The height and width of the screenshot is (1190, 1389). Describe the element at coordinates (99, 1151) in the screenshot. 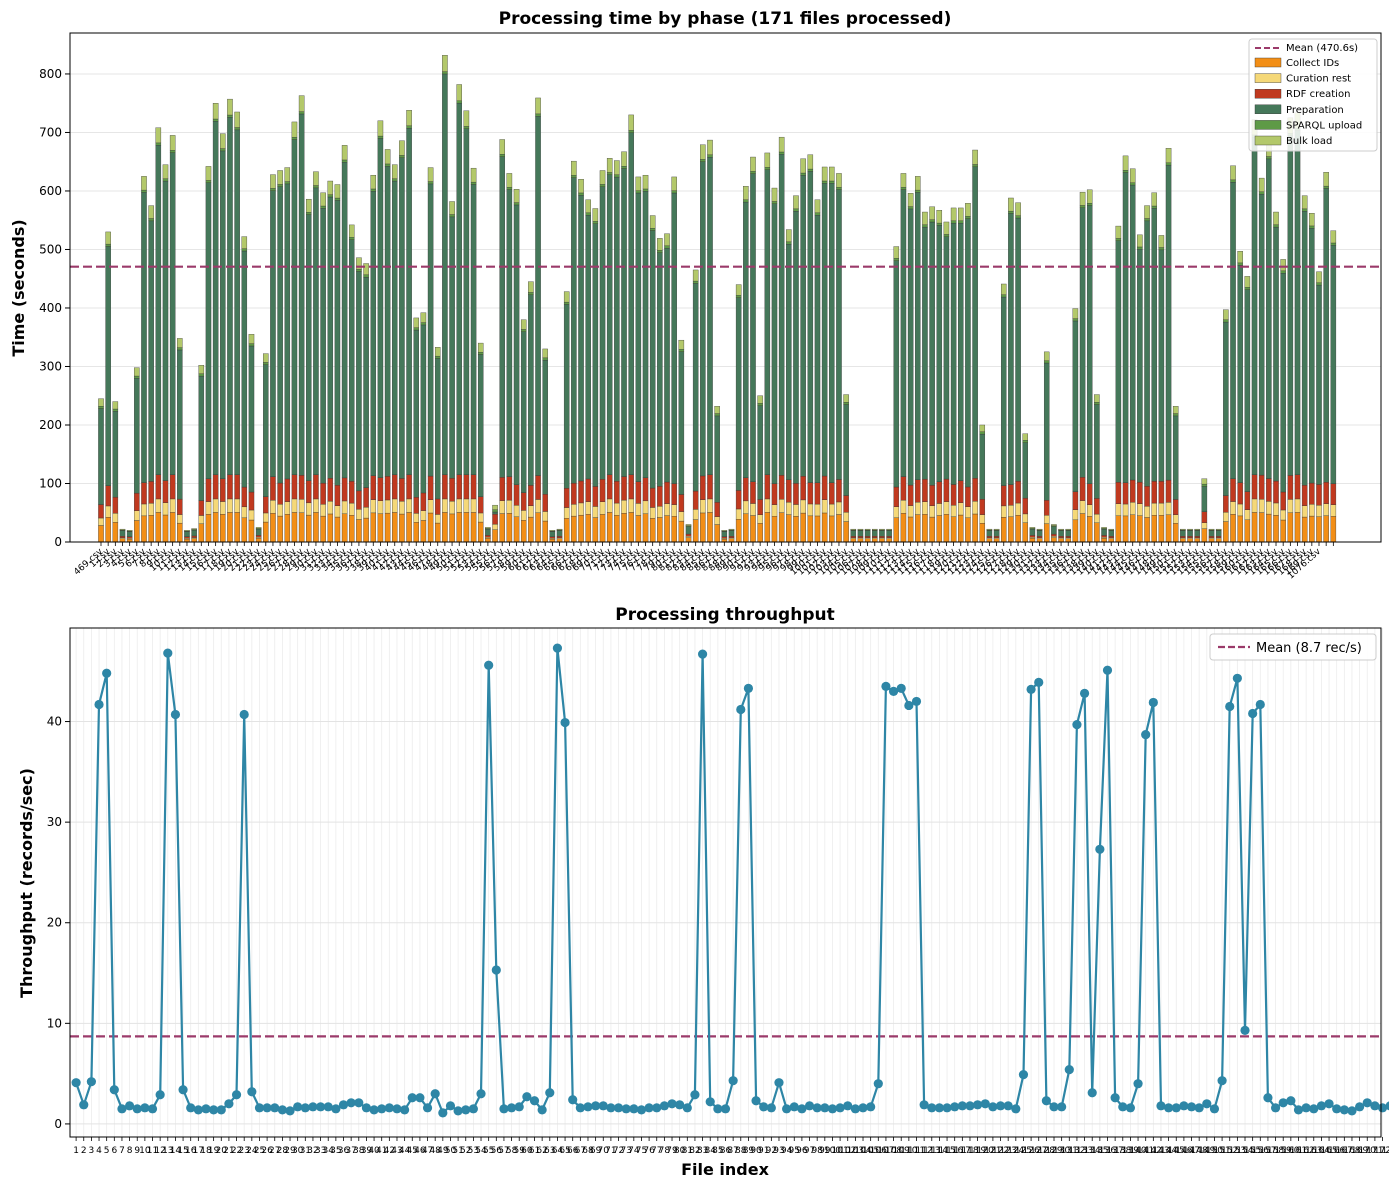

I see `bottom-x-tick-label: 4` at that location.